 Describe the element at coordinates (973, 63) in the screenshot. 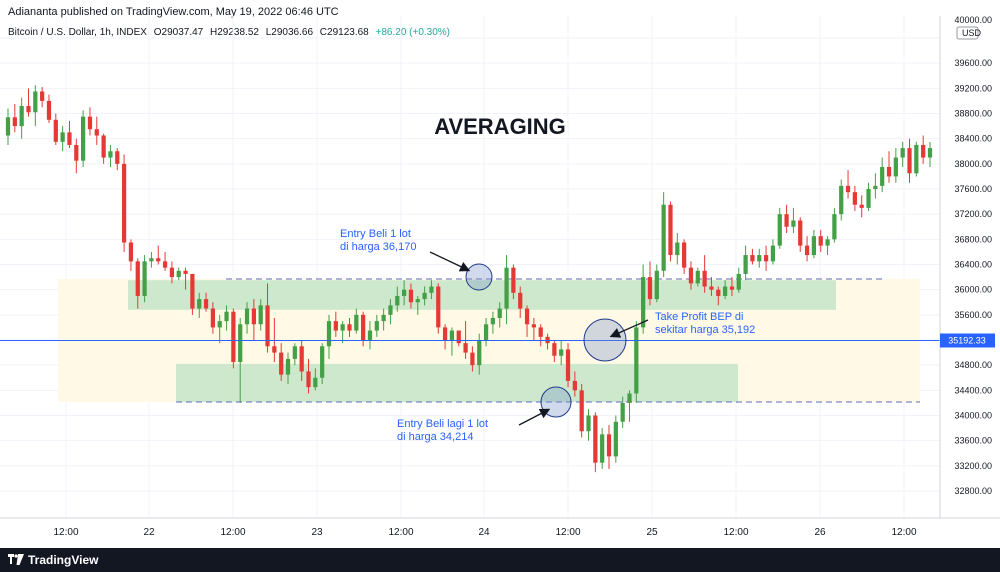

I see `y-tick-label: 39600.00` at that location.